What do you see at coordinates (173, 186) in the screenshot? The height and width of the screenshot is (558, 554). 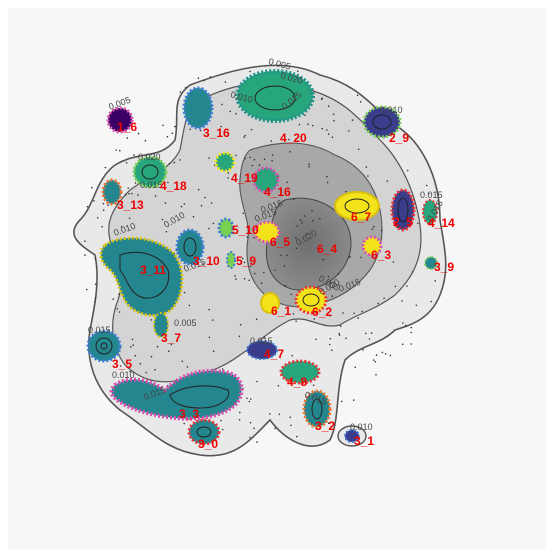 I see `cluster-label-4-18: 4_18` at bounding box center [173, 186].